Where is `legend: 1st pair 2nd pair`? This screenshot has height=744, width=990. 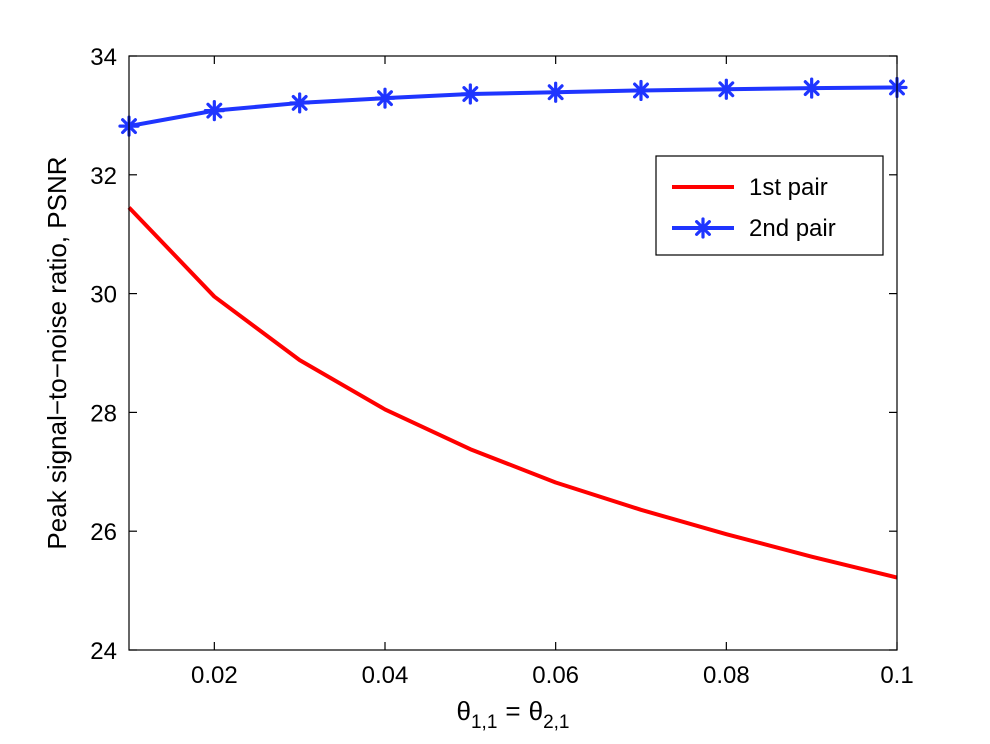 legend: 1st pair 2nd pair is located at coordinates (769, 205).